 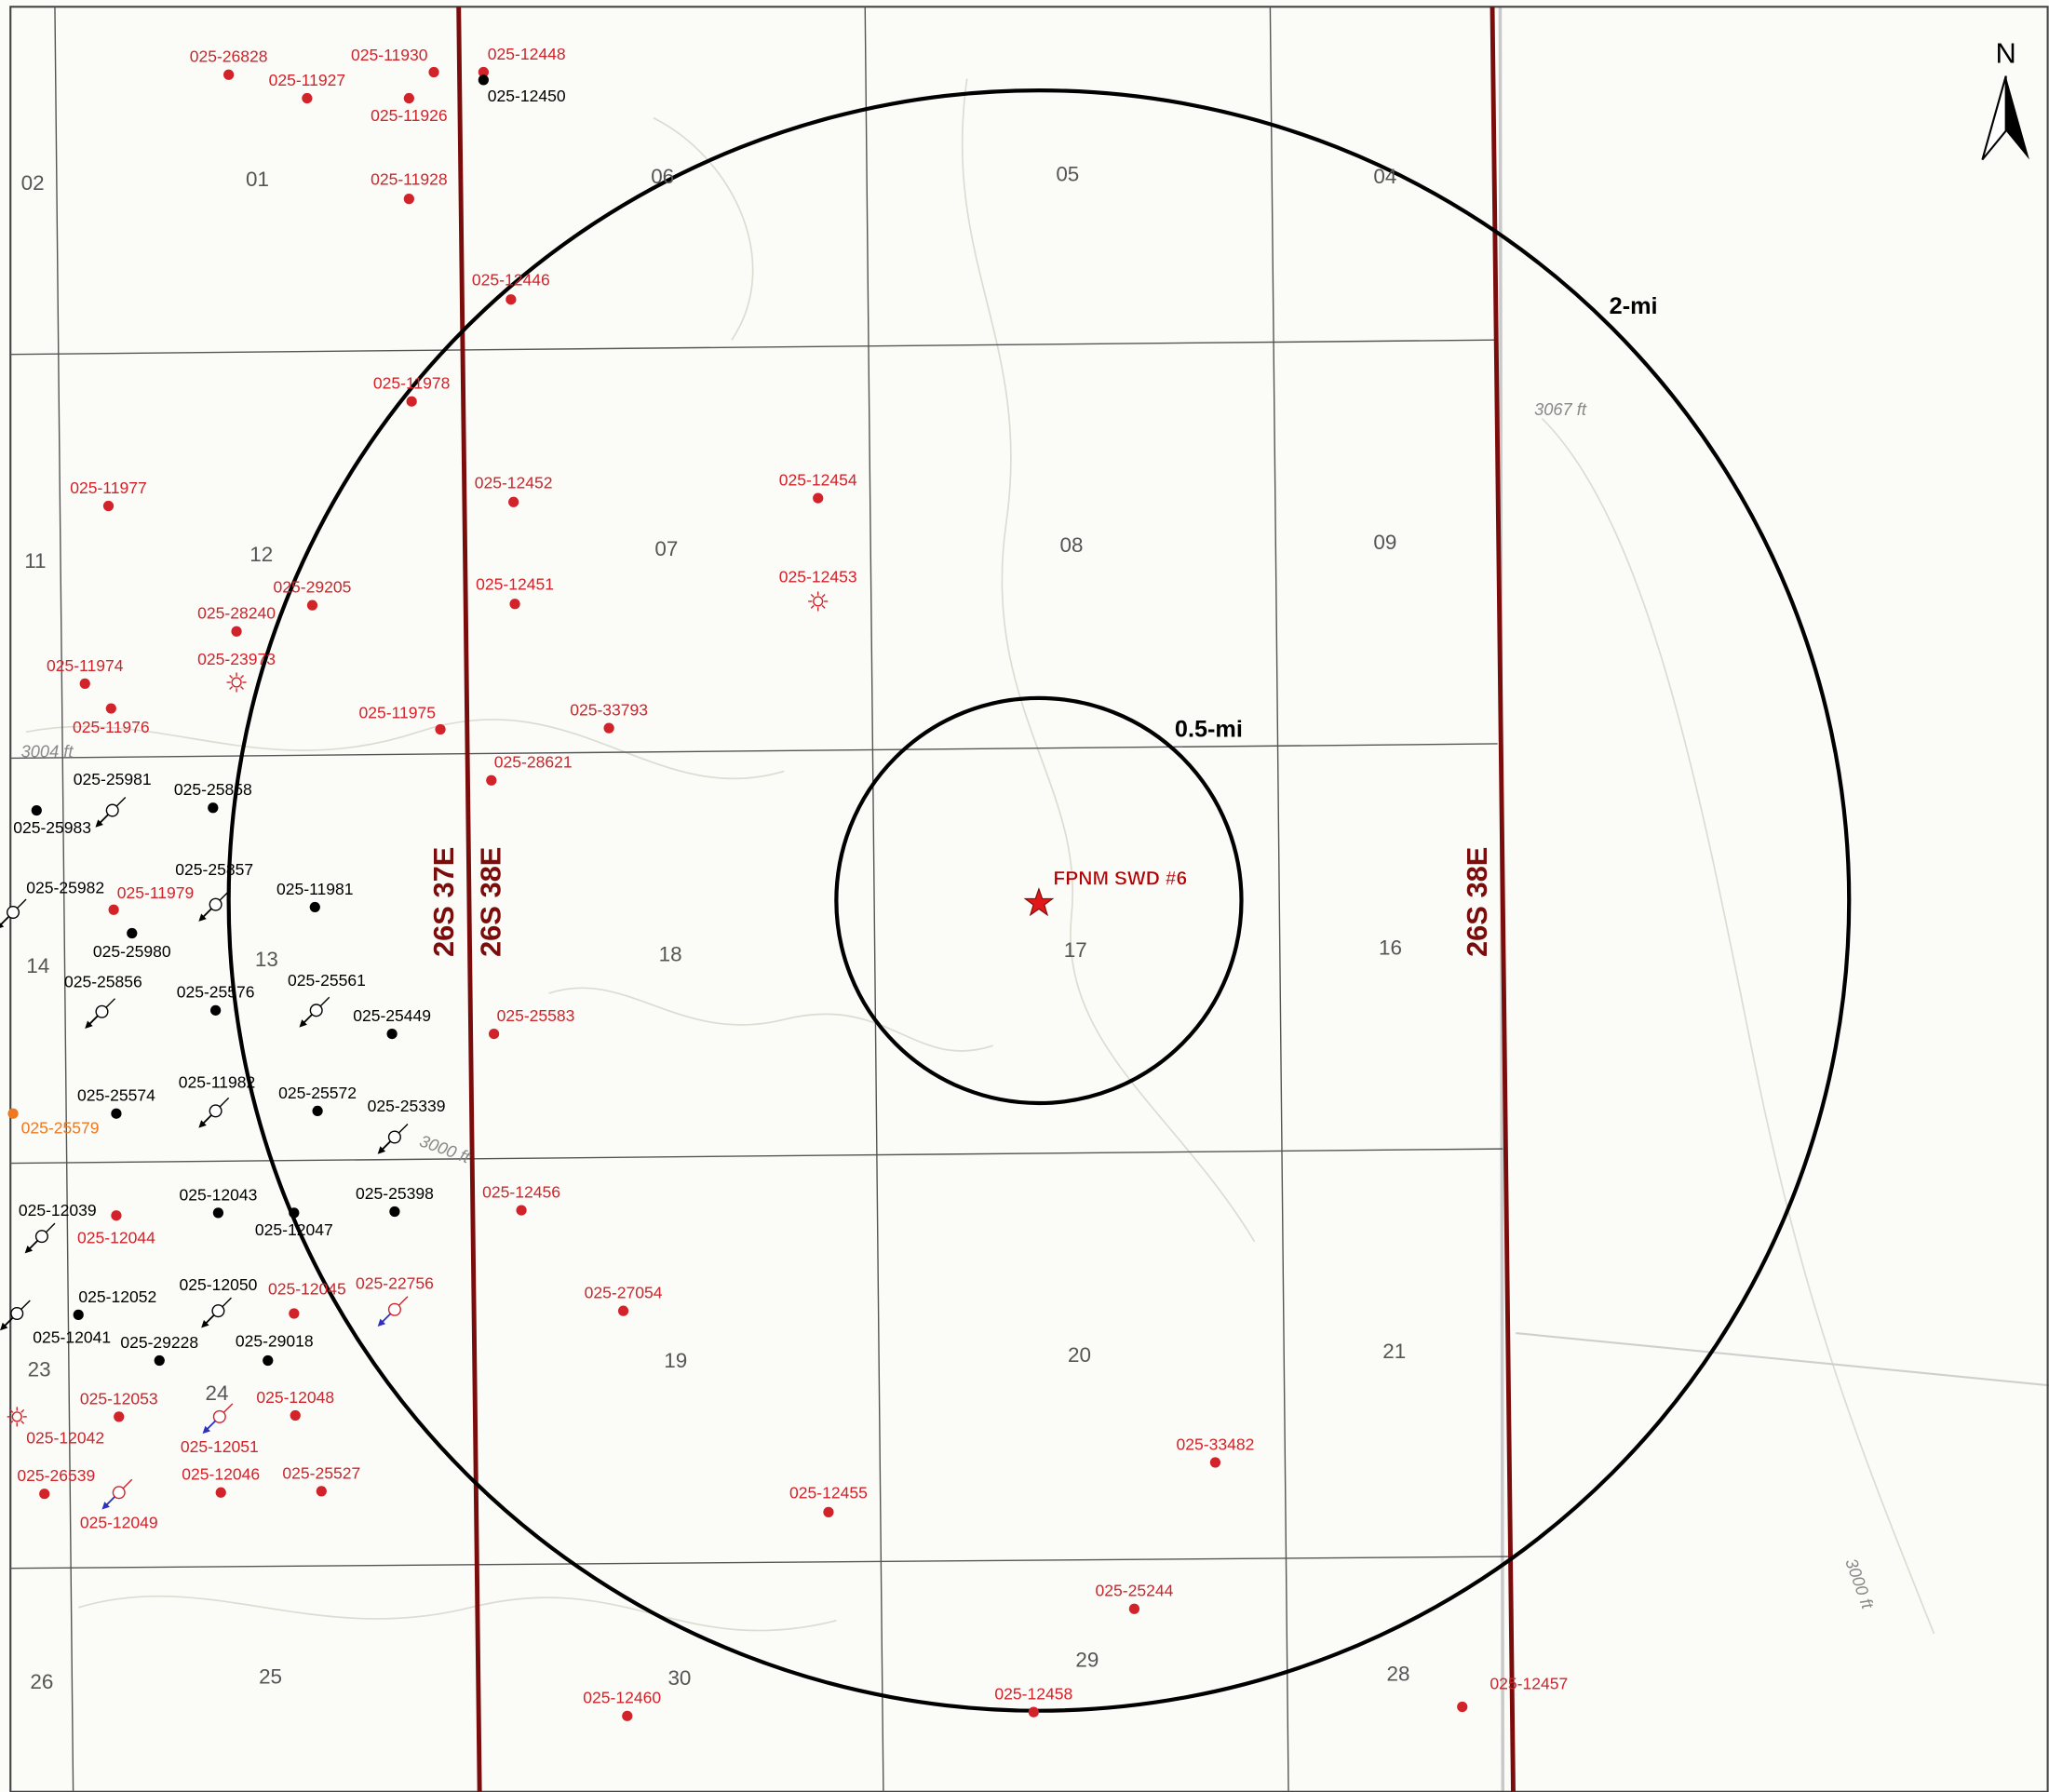 What do you see at coordinates (52, 903) in the screenshot?
I see `well: 025-25982` at bounding box center [52, 903].